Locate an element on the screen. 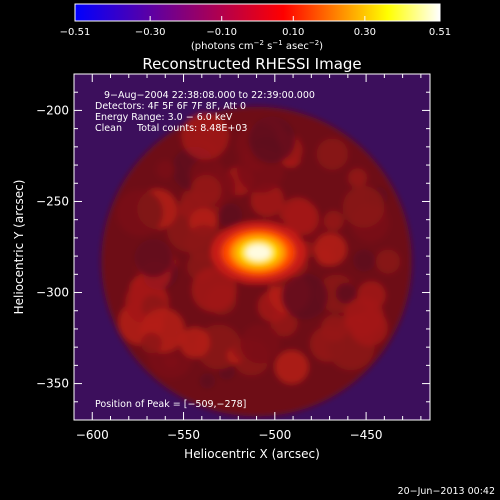 The height and width of the screenshot is (500, 500). colorbar is located at coordinates (257, 12).